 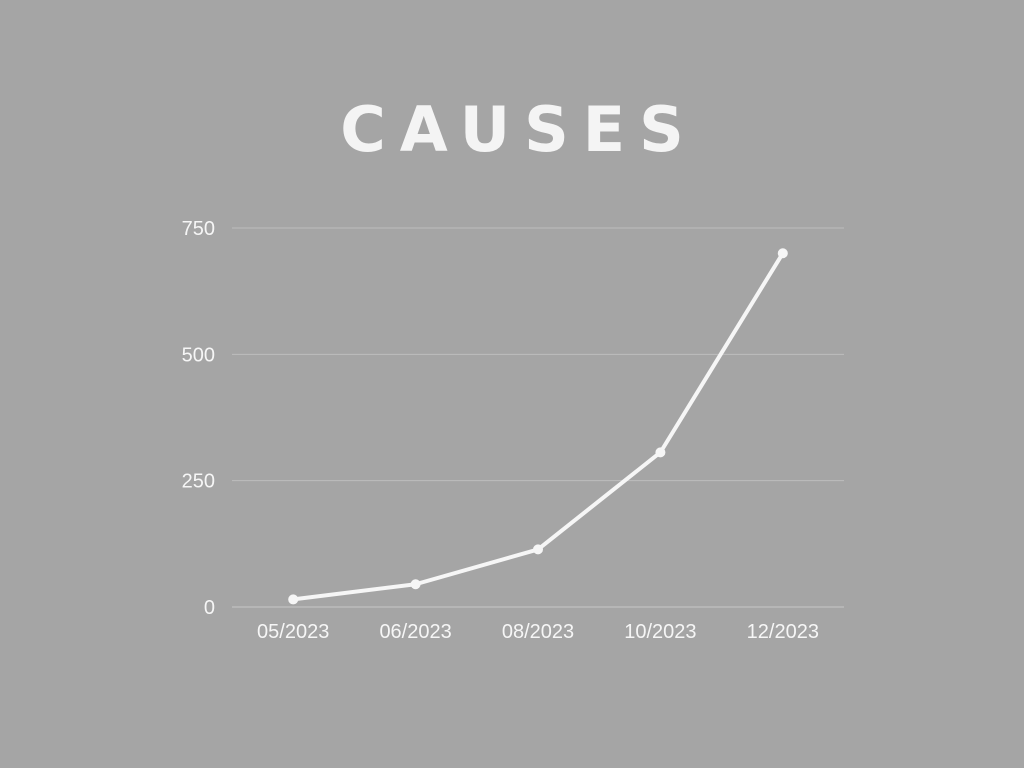 What do you see at coordinates (660, 632) in the screenshot?
I see `x-tick-label: 10/2023` at bounding box center [660, 632].